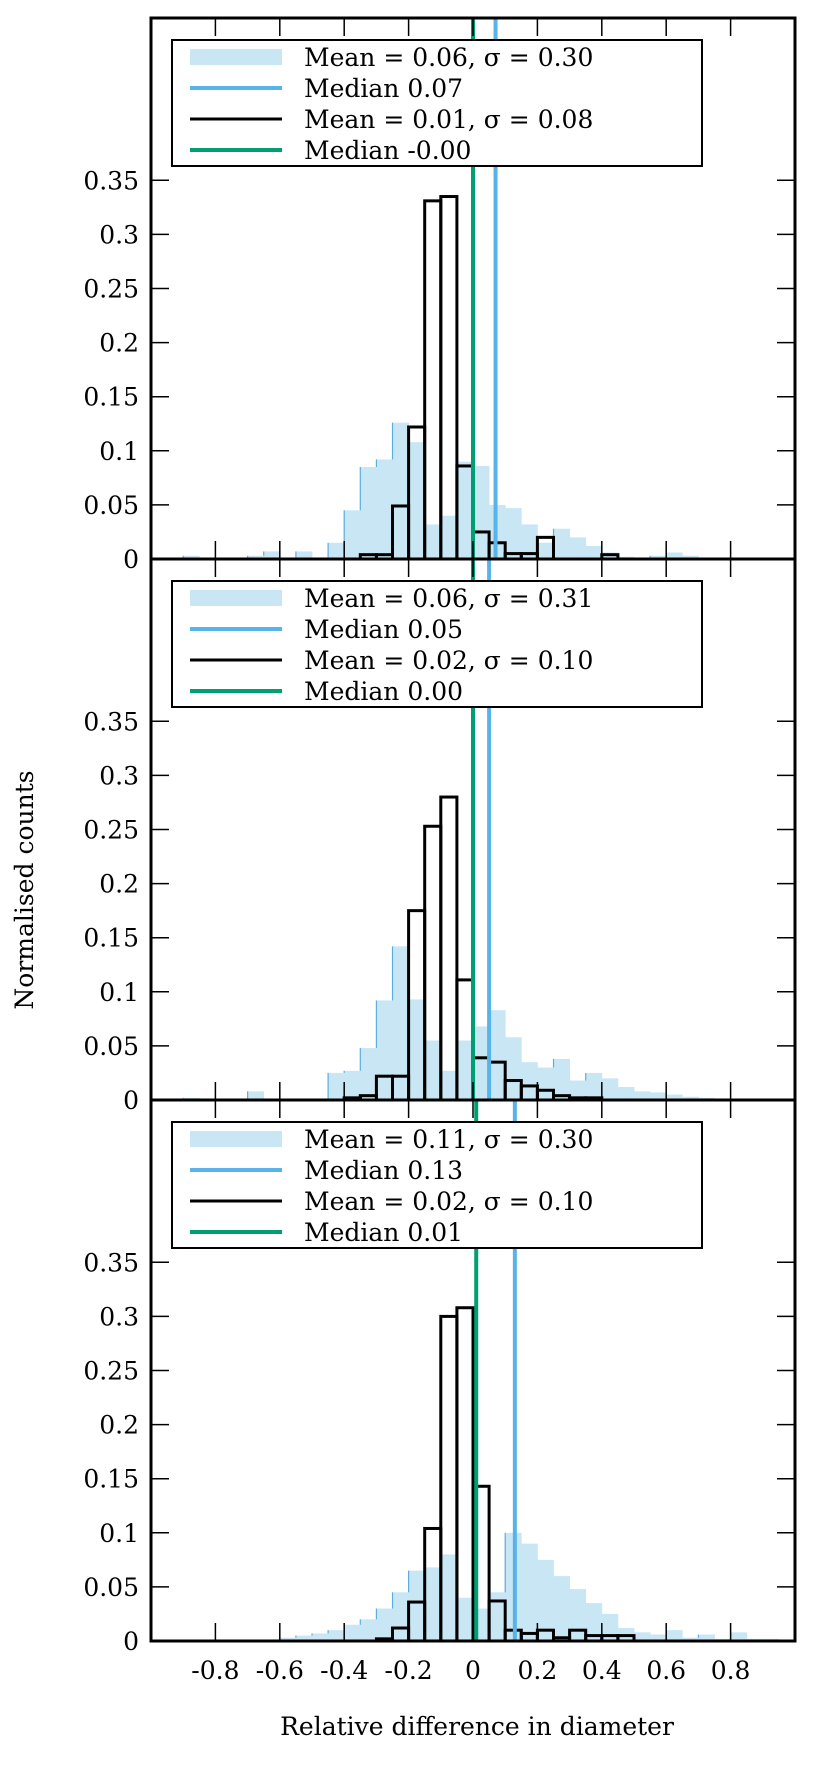 This screenshot has height=1773, width=830. Describe the element at coordinates (666, 1670) in the screenshot. I see `x-tick-label: 0.6` at that location.